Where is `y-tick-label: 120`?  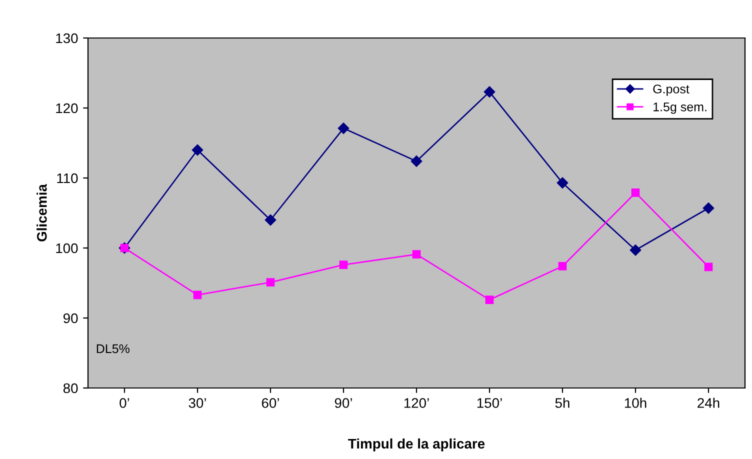
y-tick-label: 120 is located at coordinates (67, 108).